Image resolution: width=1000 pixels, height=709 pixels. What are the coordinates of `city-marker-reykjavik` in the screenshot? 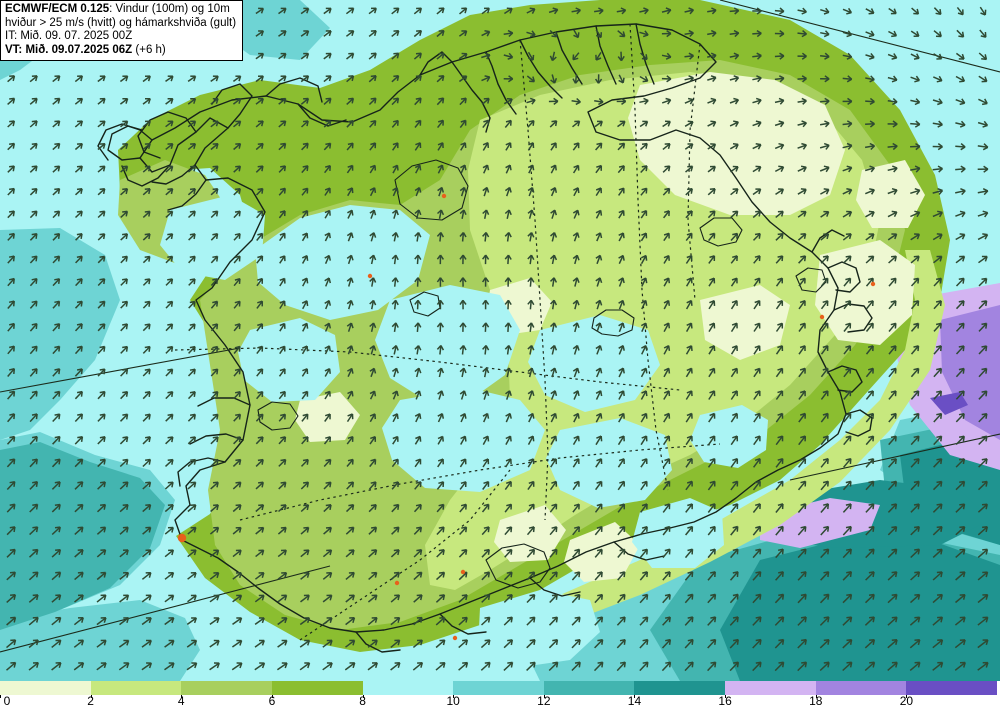 It's located at (182, 538).